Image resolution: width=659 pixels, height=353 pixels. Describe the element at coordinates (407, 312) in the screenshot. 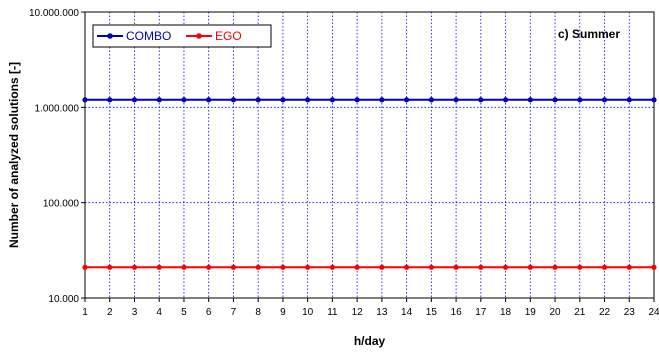

I see `x-tick-label: 14` at that location.